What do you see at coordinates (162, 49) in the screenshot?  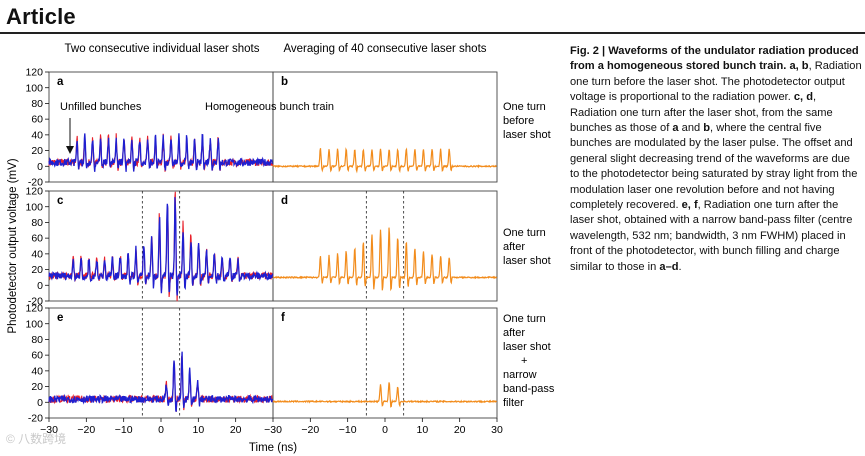 I see `column-title-left: Two consecutive individual laser shots` at bounding box center [162, 49].